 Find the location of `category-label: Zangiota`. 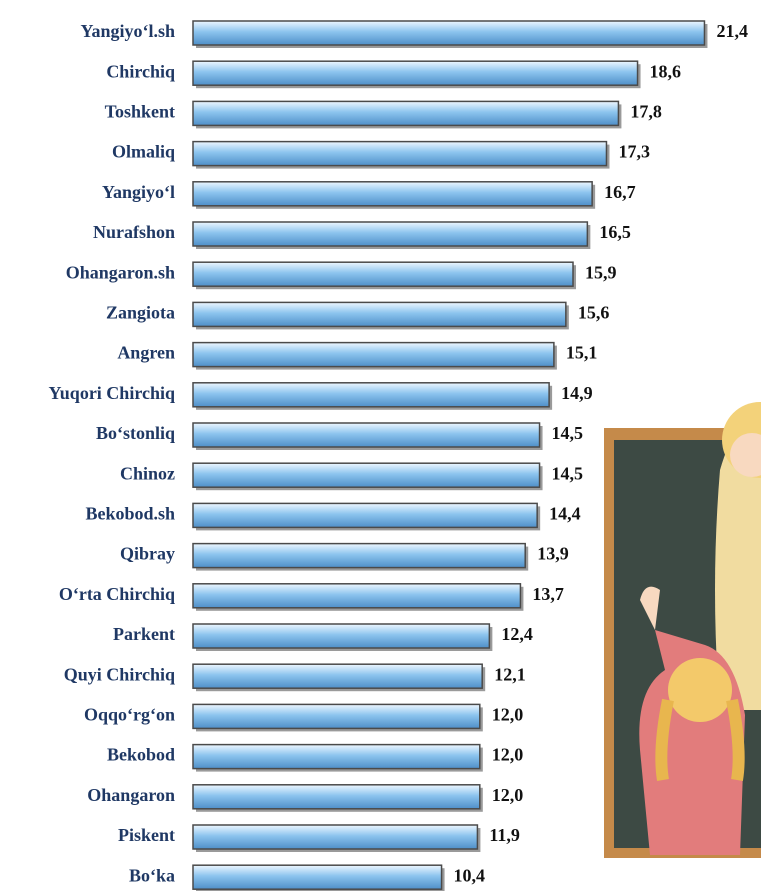

category-label: Zangiota is located at coordinates (140, 313).